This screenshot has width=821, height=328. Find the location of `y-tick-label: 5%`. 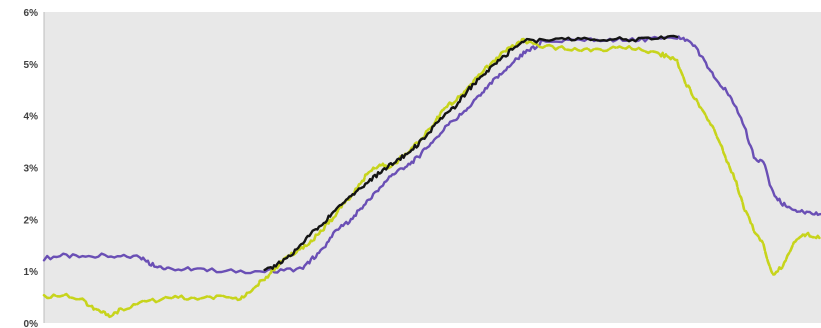

y-tick-label: 5% is located at coordinates (31, 65).